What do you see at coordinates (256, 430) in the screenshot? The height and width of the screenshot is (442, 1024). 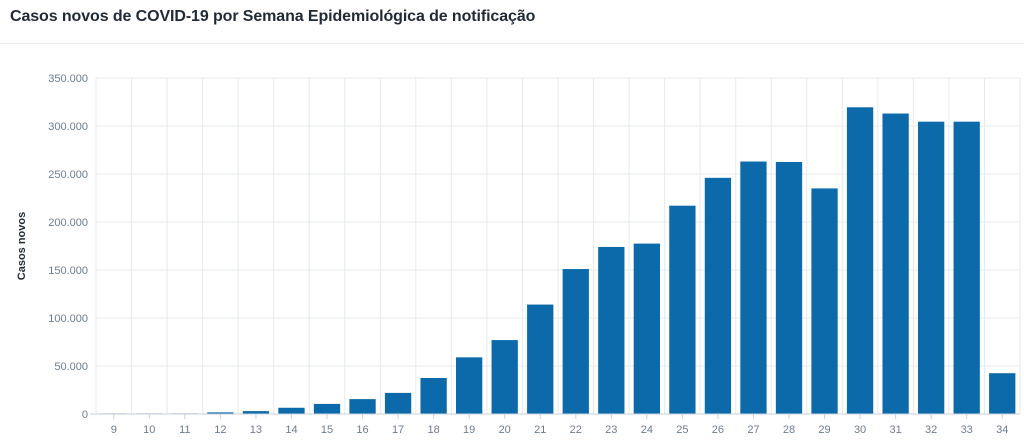 I see `x-tick-label: 13` at bounding box center [256, 430].